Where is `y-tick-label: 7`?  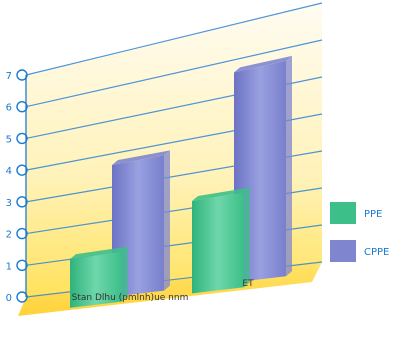 y-tick-label: 7 is located at coordinates (9, 76).